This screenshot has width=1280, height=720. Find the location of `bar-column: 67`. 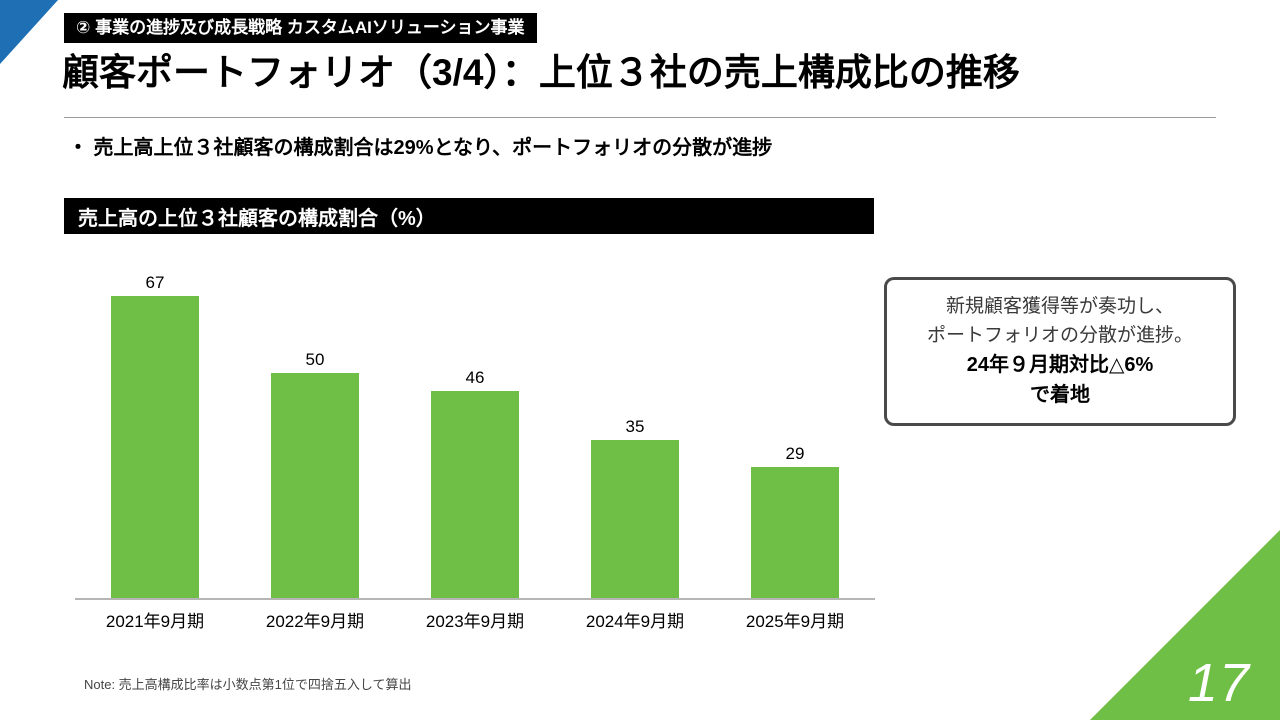

bar-column: 67 is located at coordinates (155, 435).